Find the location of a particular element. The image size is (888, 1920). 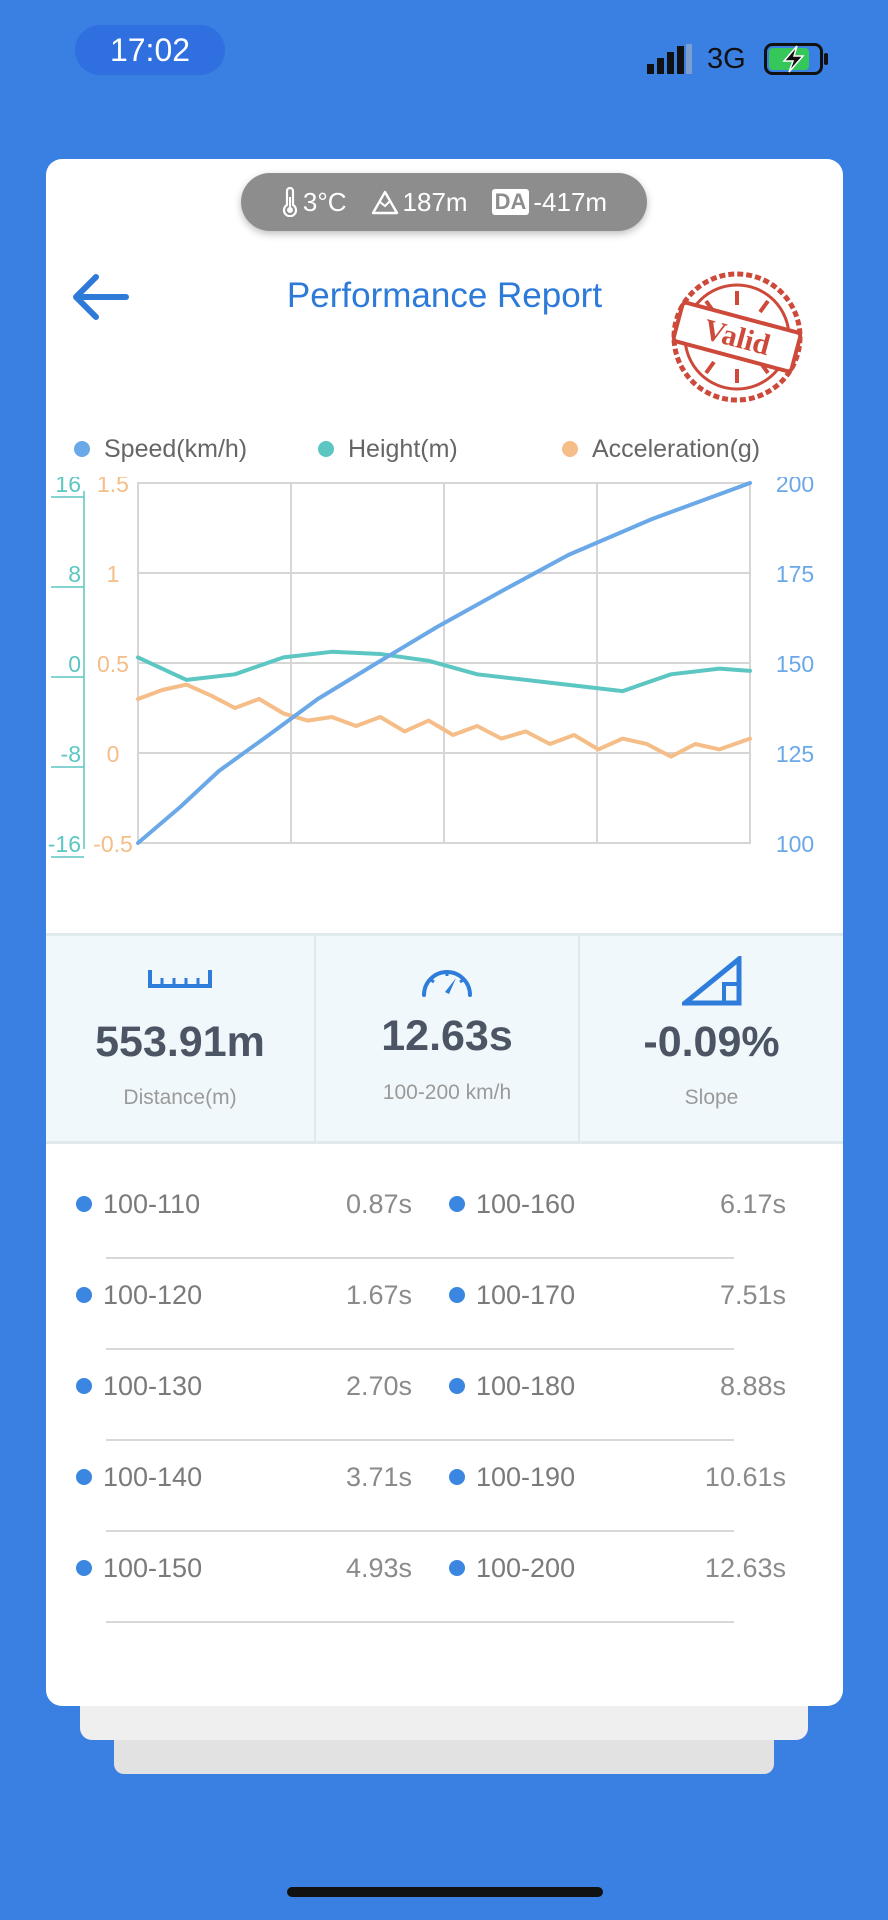

height-tick-label: 16 is located at coordinates (68, 487).